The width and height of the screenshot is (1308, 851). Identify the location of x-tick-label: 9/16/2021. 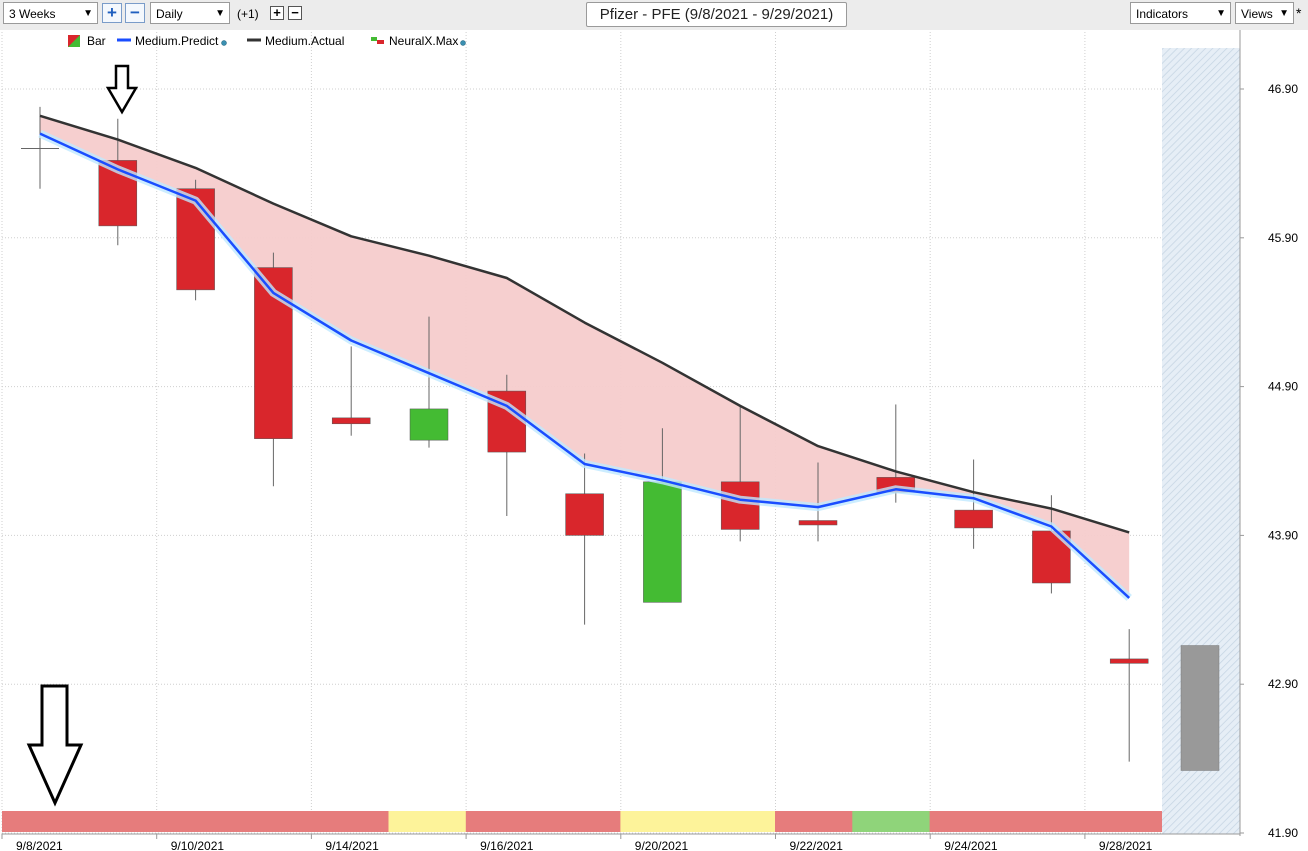
(507, 845).